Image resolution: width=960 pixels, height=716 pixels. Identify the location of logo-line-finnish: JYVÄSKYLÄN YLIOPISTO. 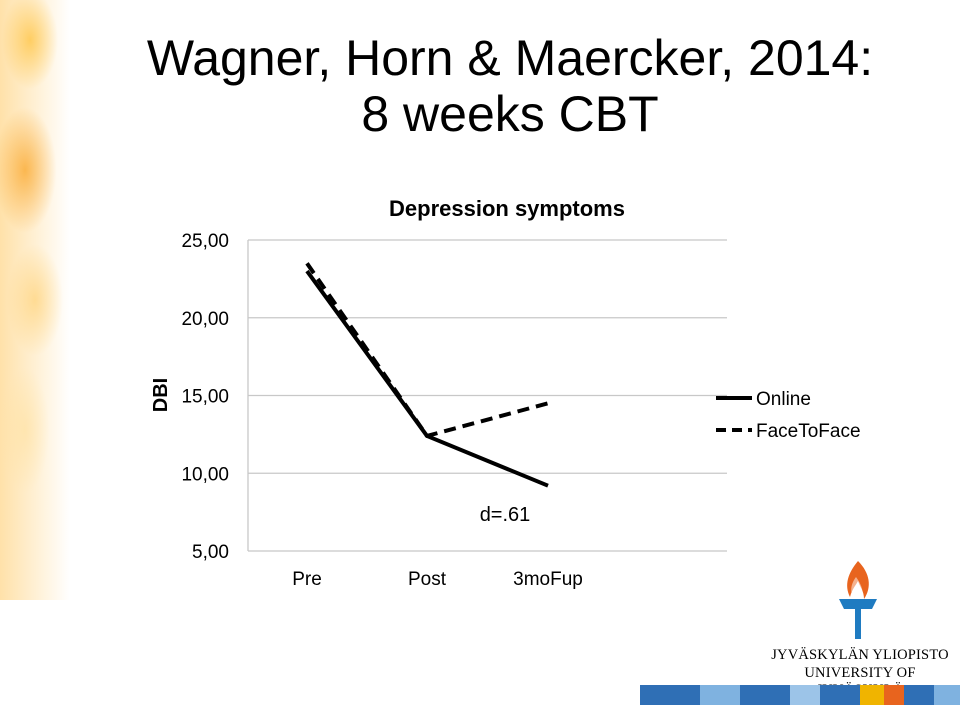
(860, 655).